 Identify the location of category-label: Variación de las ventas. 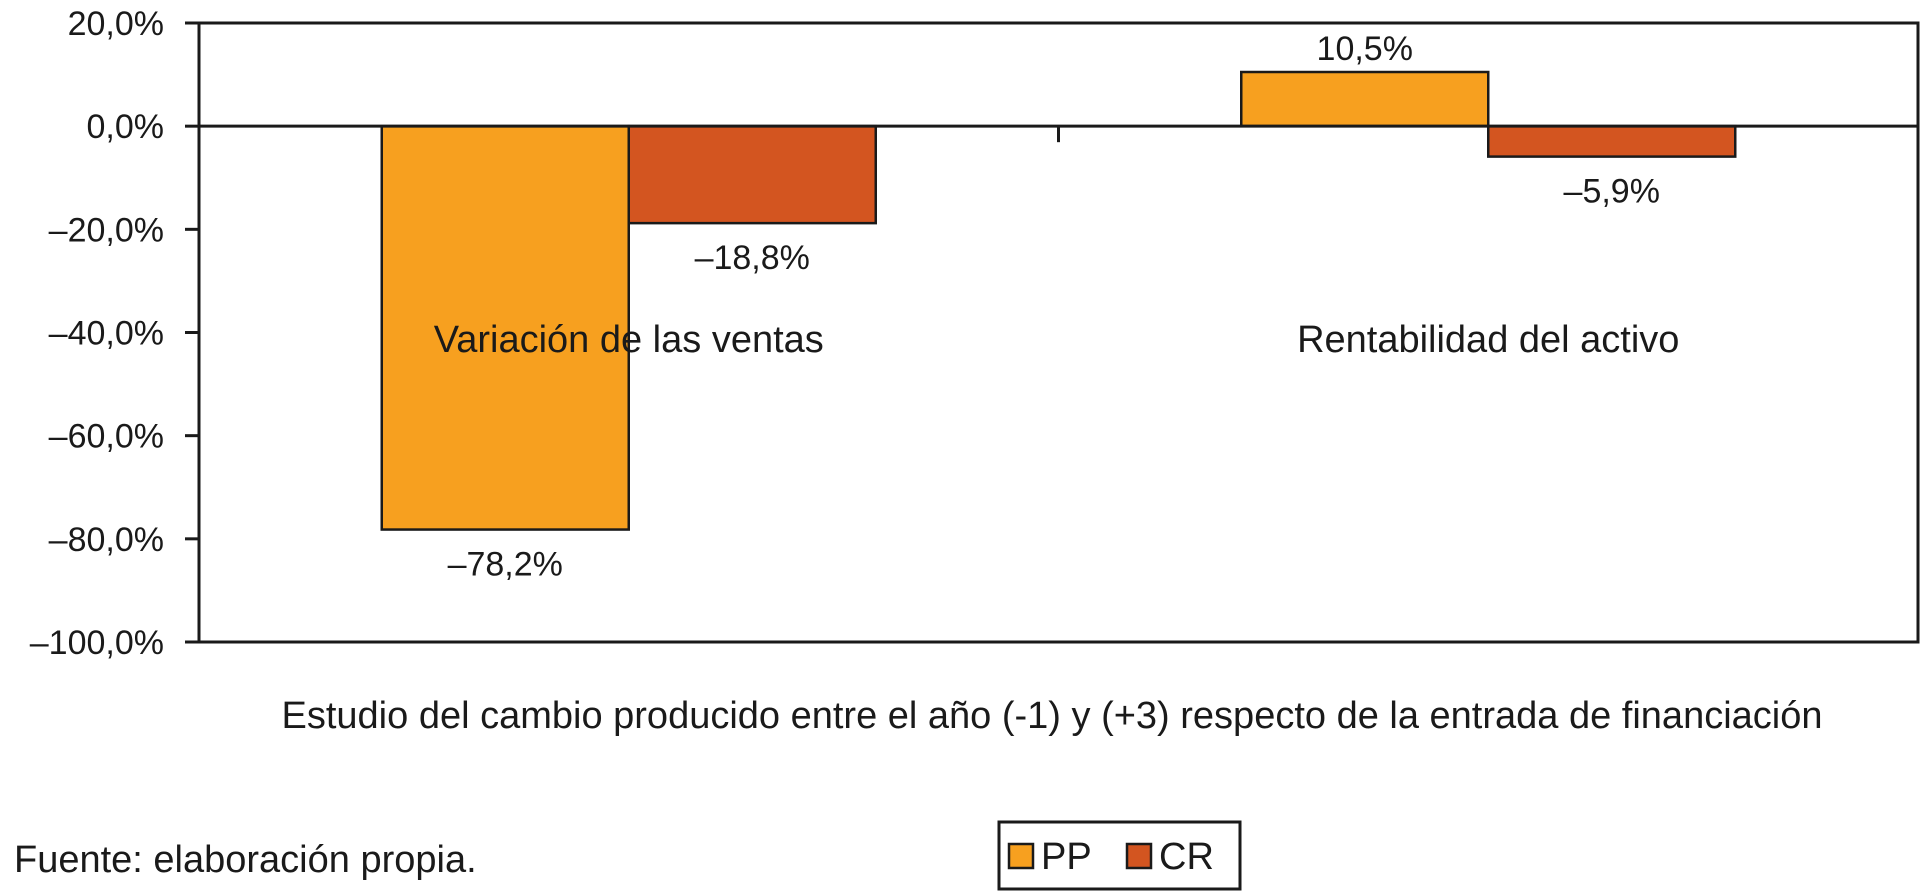
(629, 340).